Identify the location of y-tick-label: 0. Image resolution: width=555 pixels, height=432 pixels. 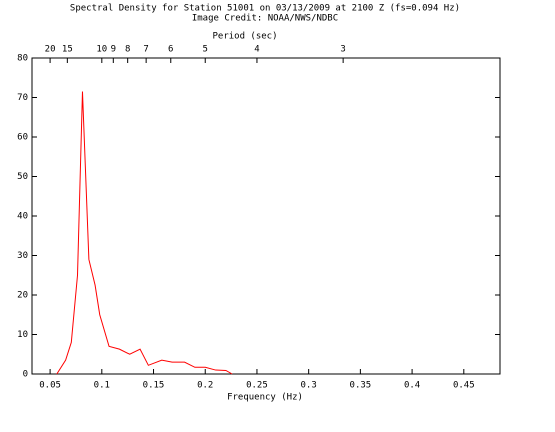
(25, 375).